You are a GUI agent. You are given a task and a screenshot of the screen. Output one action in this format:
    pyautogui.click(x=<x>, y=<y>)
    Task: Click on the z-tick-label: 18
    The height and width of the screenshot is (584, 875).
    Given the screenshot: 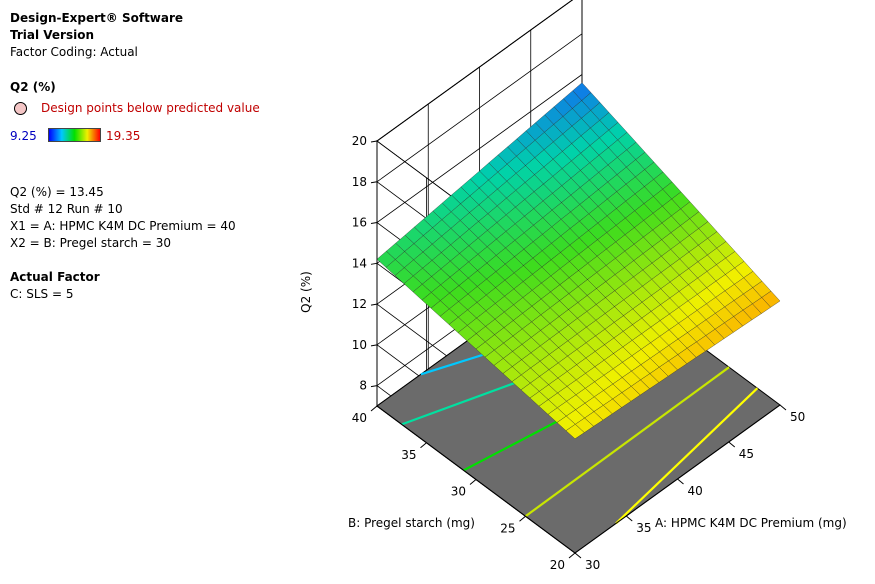 What is the action you would take?
    pyautogui.click(x=359, y=182)
    